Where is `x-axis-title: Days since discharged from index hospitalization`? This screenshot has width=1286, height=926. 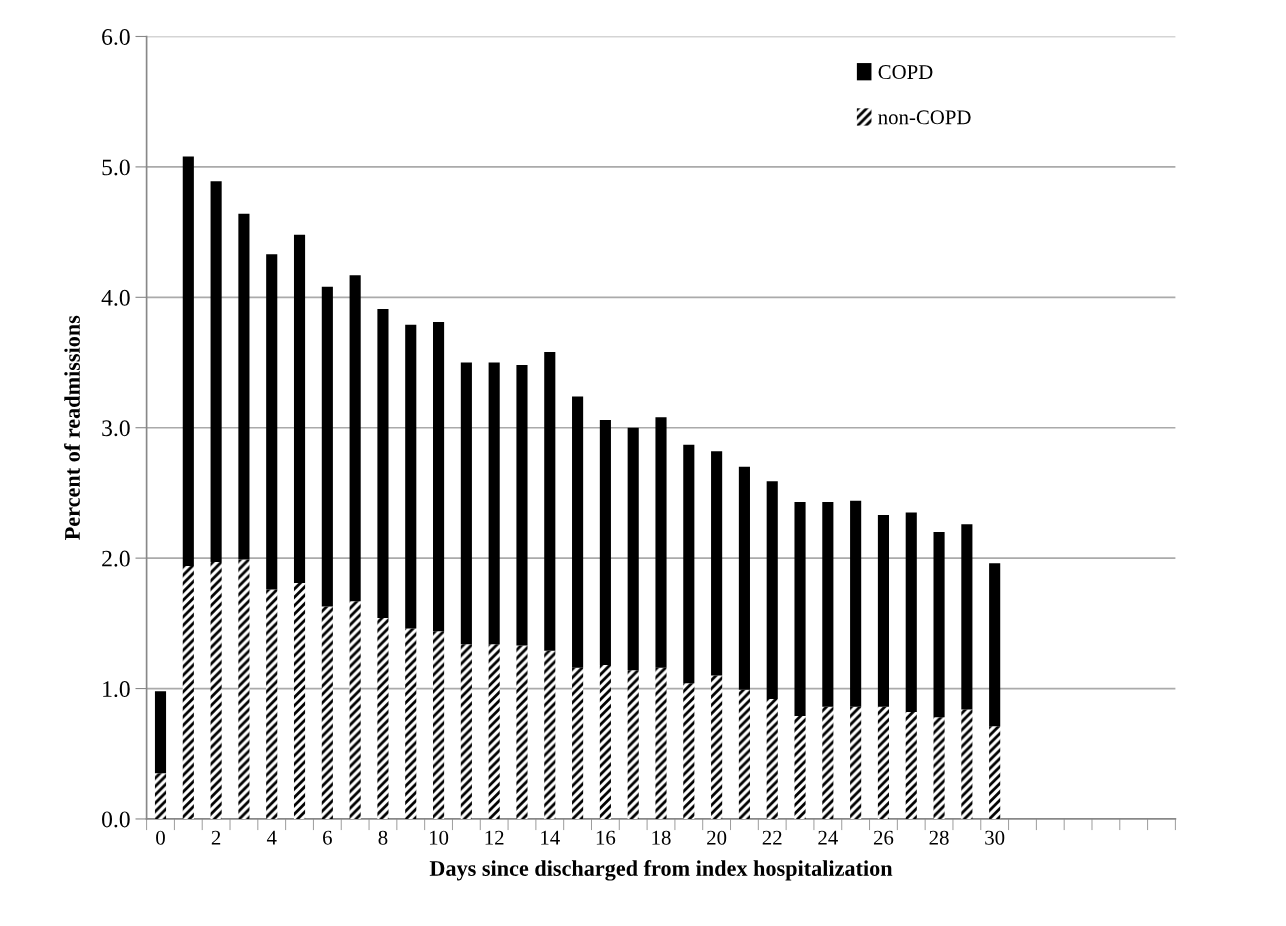 x-axis-title: Days since discharged from index hospitalization is located at coordinates (661, 870).